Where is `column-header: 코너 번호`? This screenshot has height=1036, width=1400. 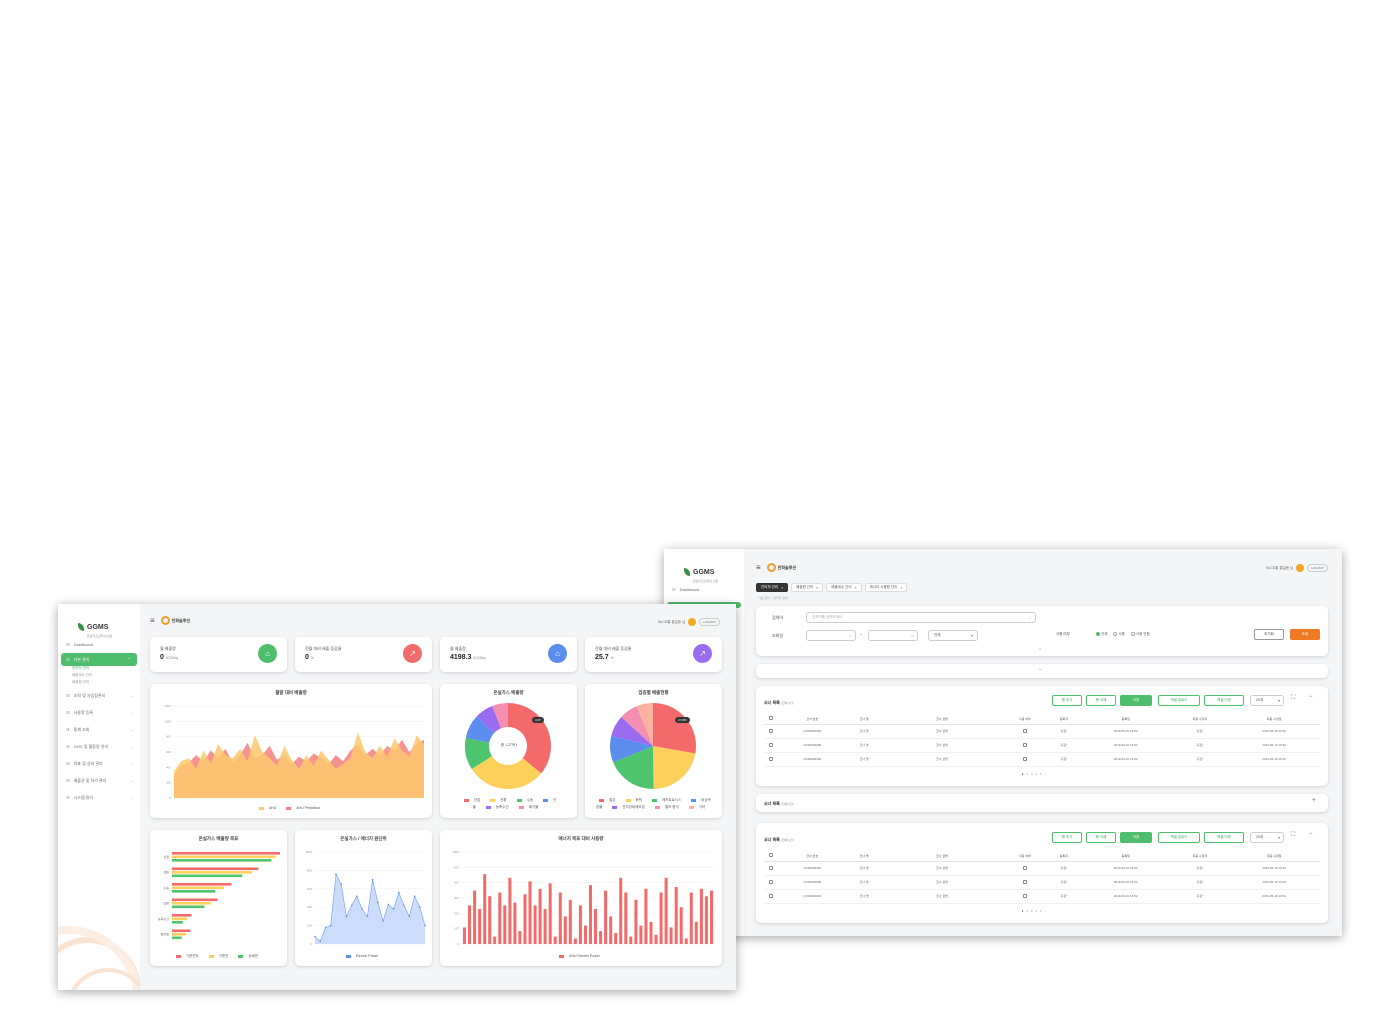
column-header: 코너 번호 is located at coordinates (812, 856).